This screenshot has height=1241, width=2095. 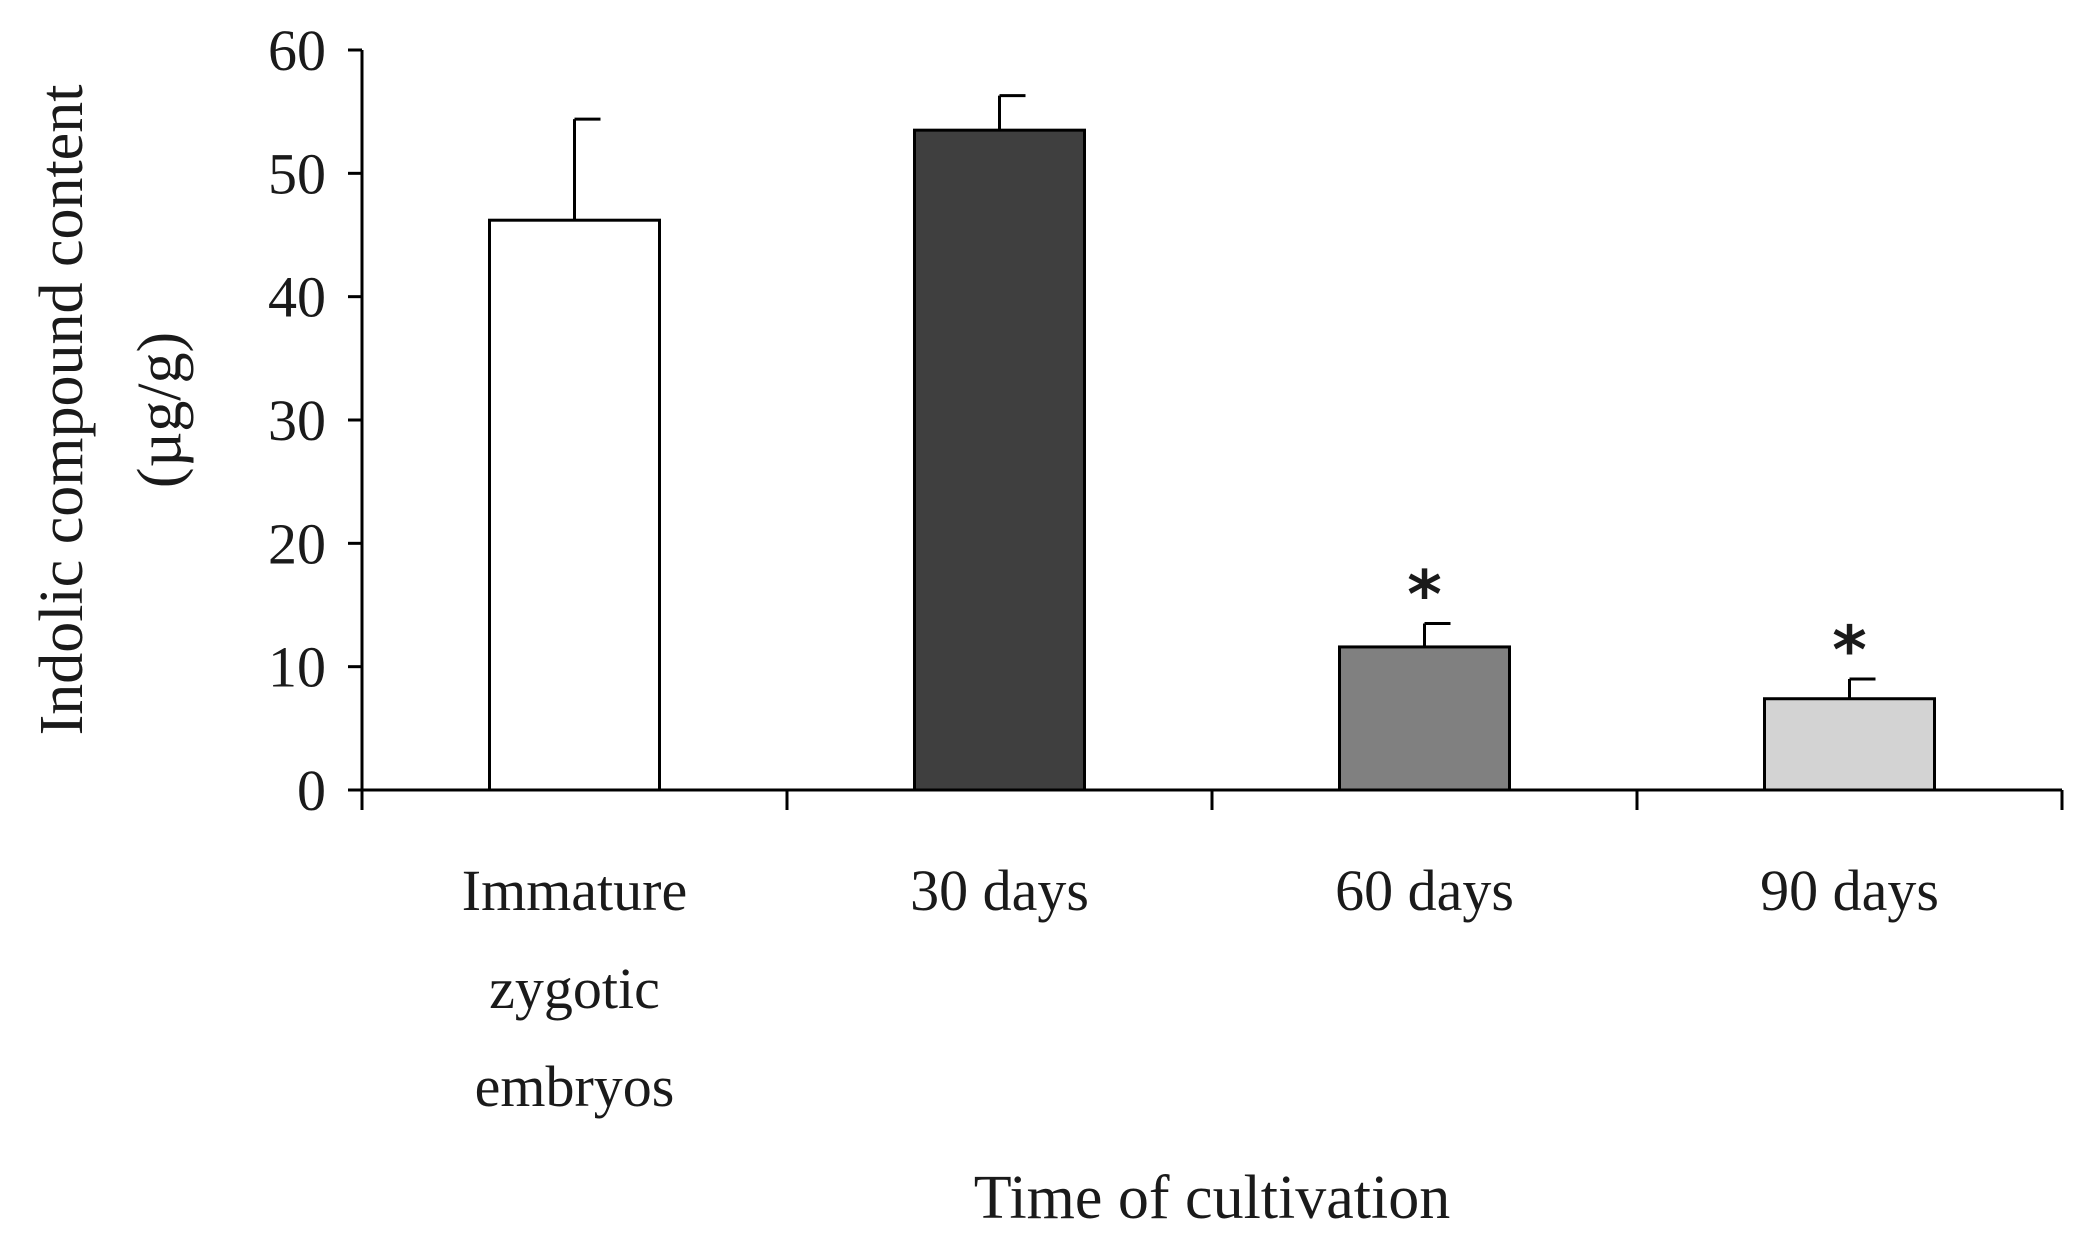 I want to click on x-tick-label-line: embryos, so click(x=575, y=1086).